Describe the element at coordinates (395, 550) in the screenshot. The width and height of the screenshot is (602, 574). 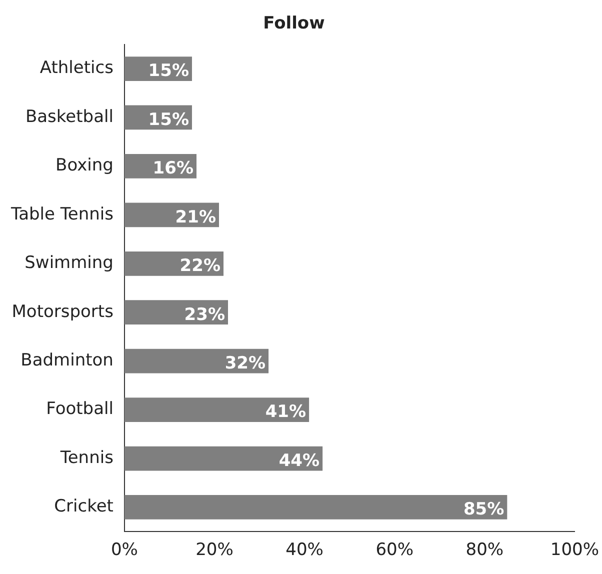
I see `x-tick-label: 60%` at that location.